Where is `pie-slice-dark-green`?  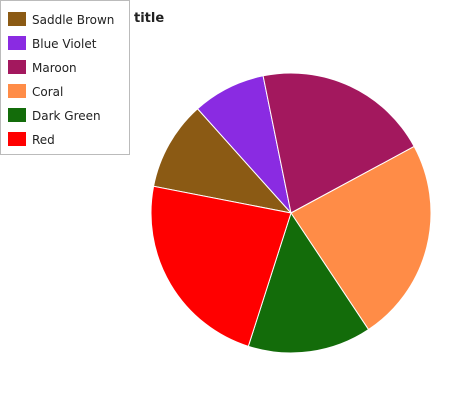 pie-slice-dark-green is located at coordinates (308, 282).